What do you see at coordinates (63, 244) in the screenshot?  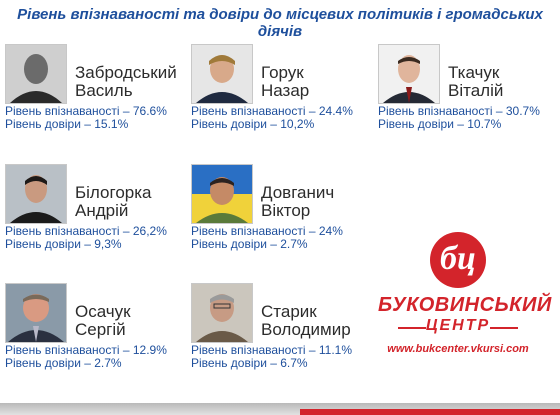 I see `trust-level: Рівень довіри – 9,3%` at bounding box center [63, 244].